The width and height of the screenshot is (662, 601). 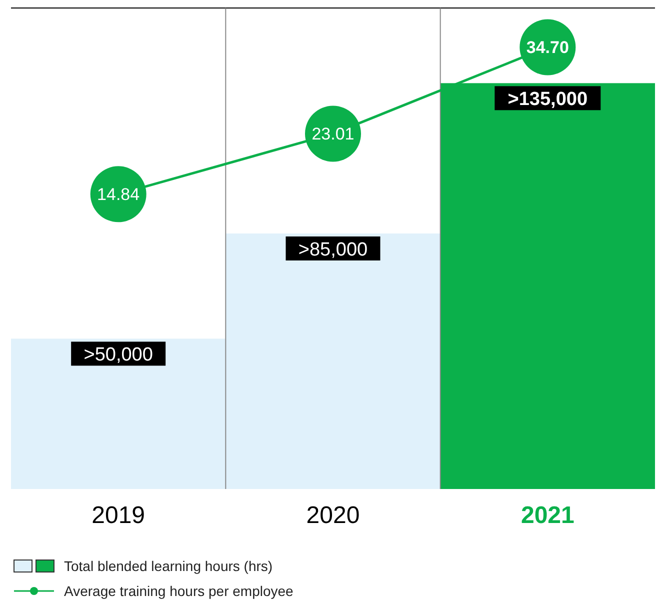 I want to click on data-label: 34.70, so click(x=547, y=48).